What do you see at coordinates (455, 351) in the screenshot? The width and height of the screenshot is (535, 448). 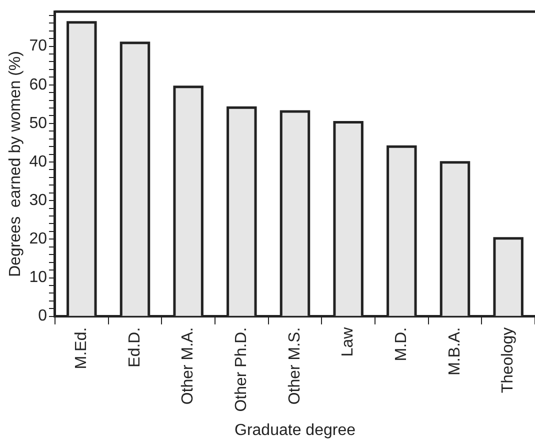 I see `x-tick-label: M.B.A.` at bounding box center [455, 351].